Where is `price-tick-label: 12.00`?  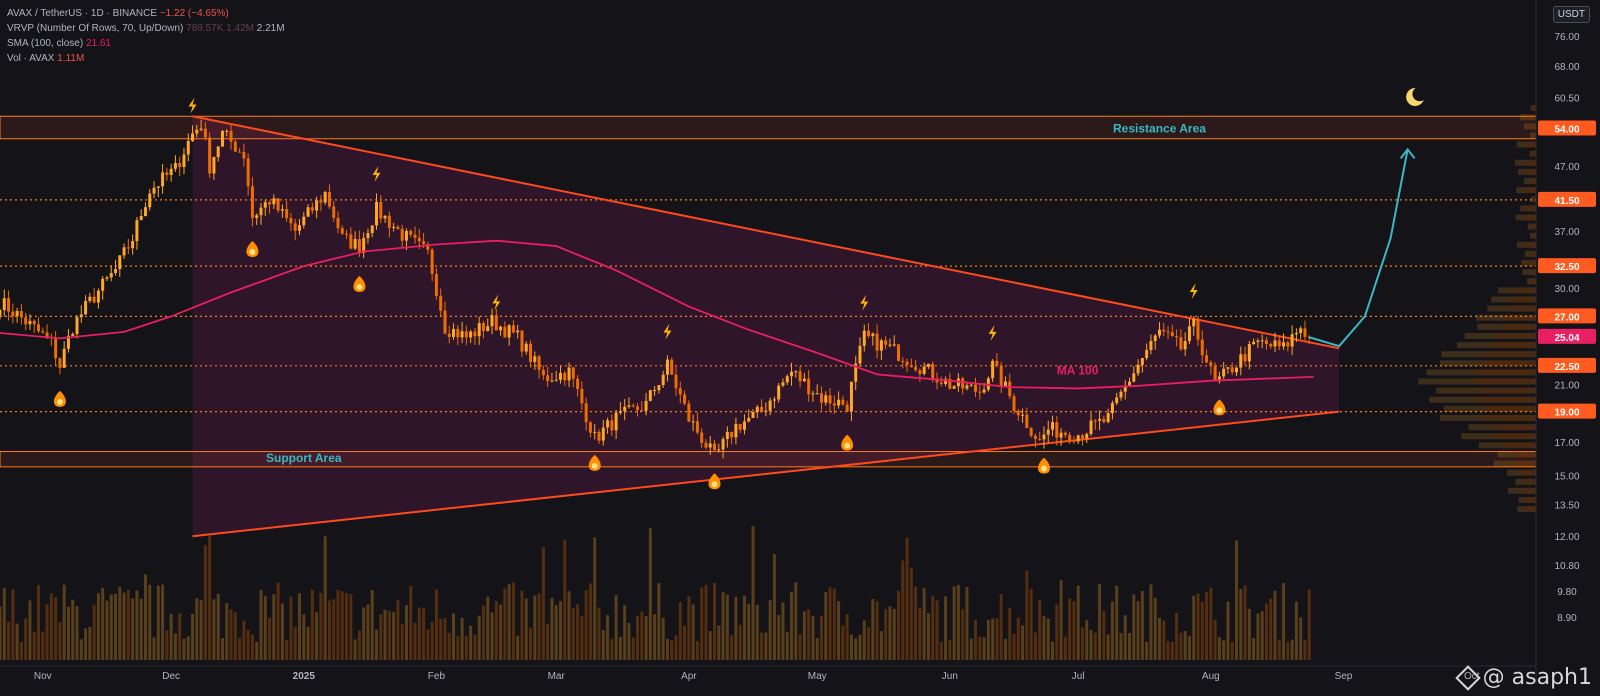
price-tick-label: 12.00 is located at coordinates (1566, 537).